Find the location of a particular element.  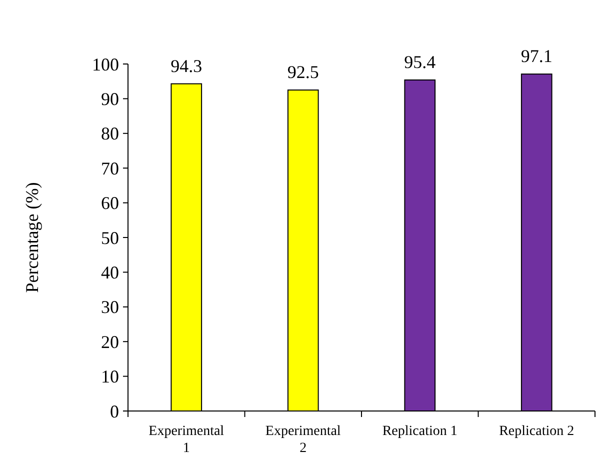

x-tick-label: Replication 1 is located at coordinates (420, 431).